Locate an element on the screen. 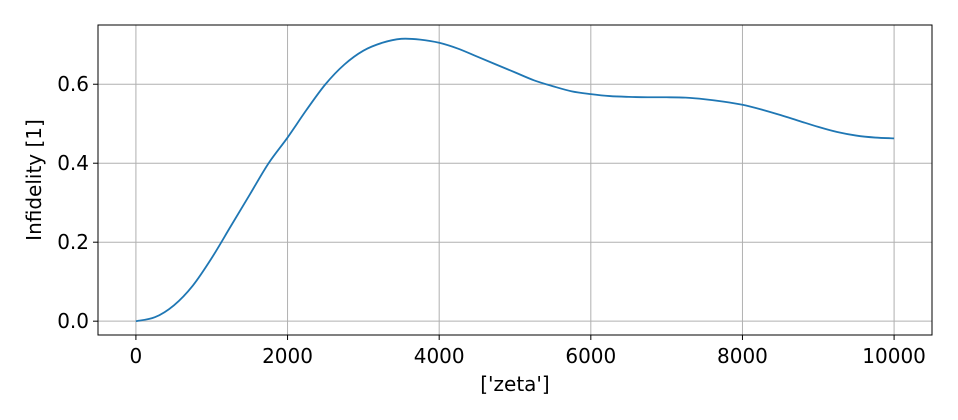 The height and width of the screenshot is (420, 958). x-tick-label: 0 is located at coordinates (136, 356).